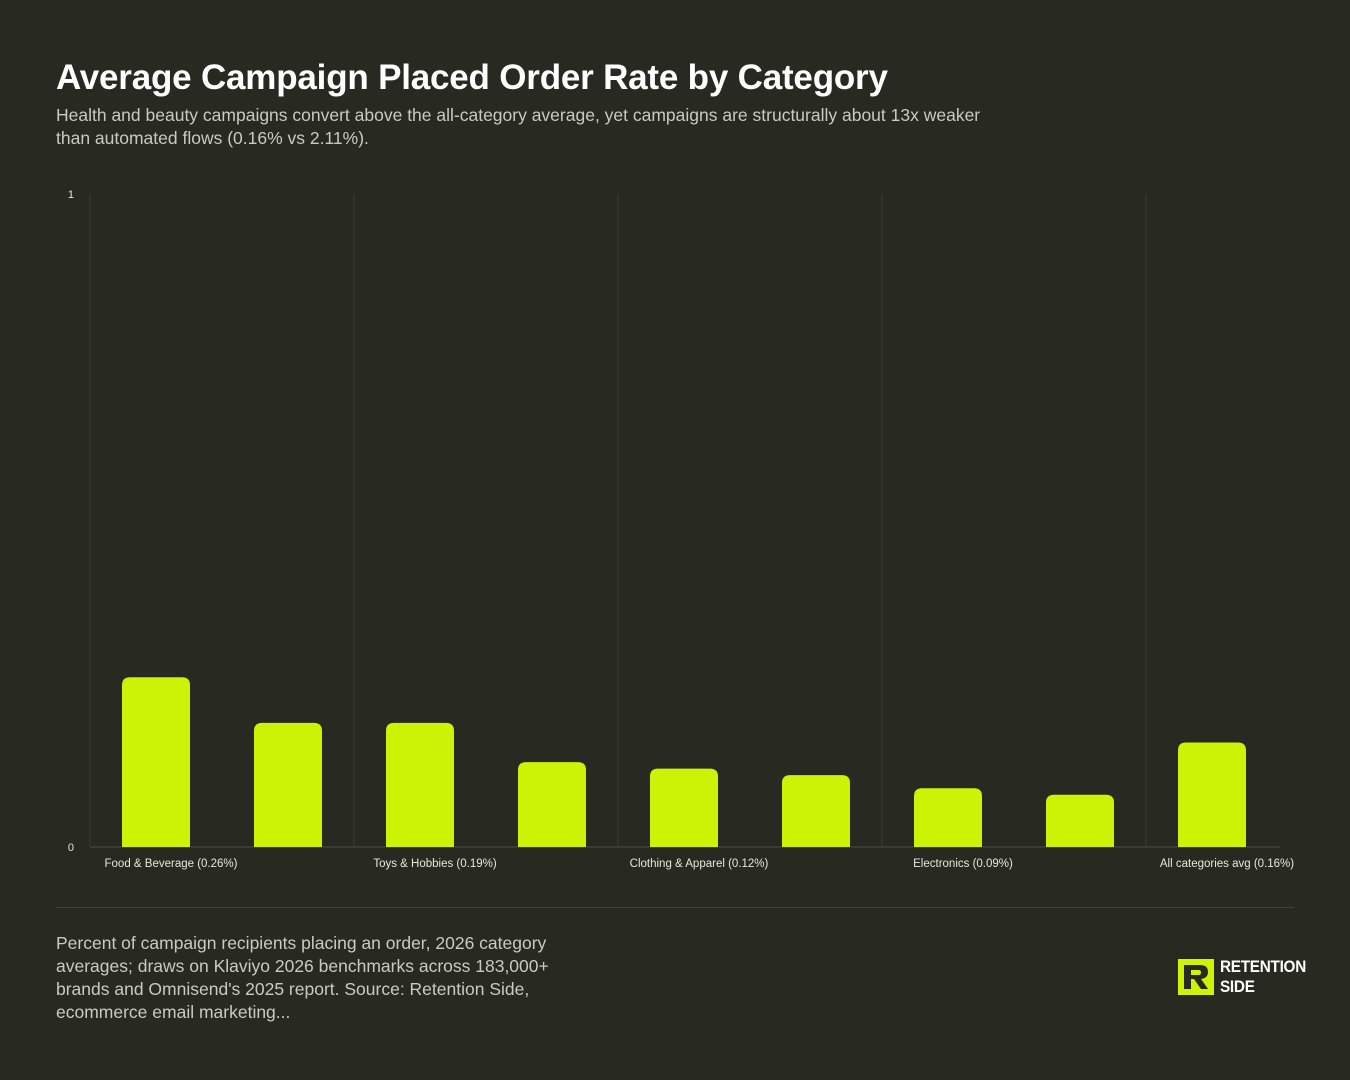  What do you see at coordinates (699, 864) in the screenshot?
I see `x-tick-label: Clothing & Apparel (0.12%)` at bounding box center [699, 864].